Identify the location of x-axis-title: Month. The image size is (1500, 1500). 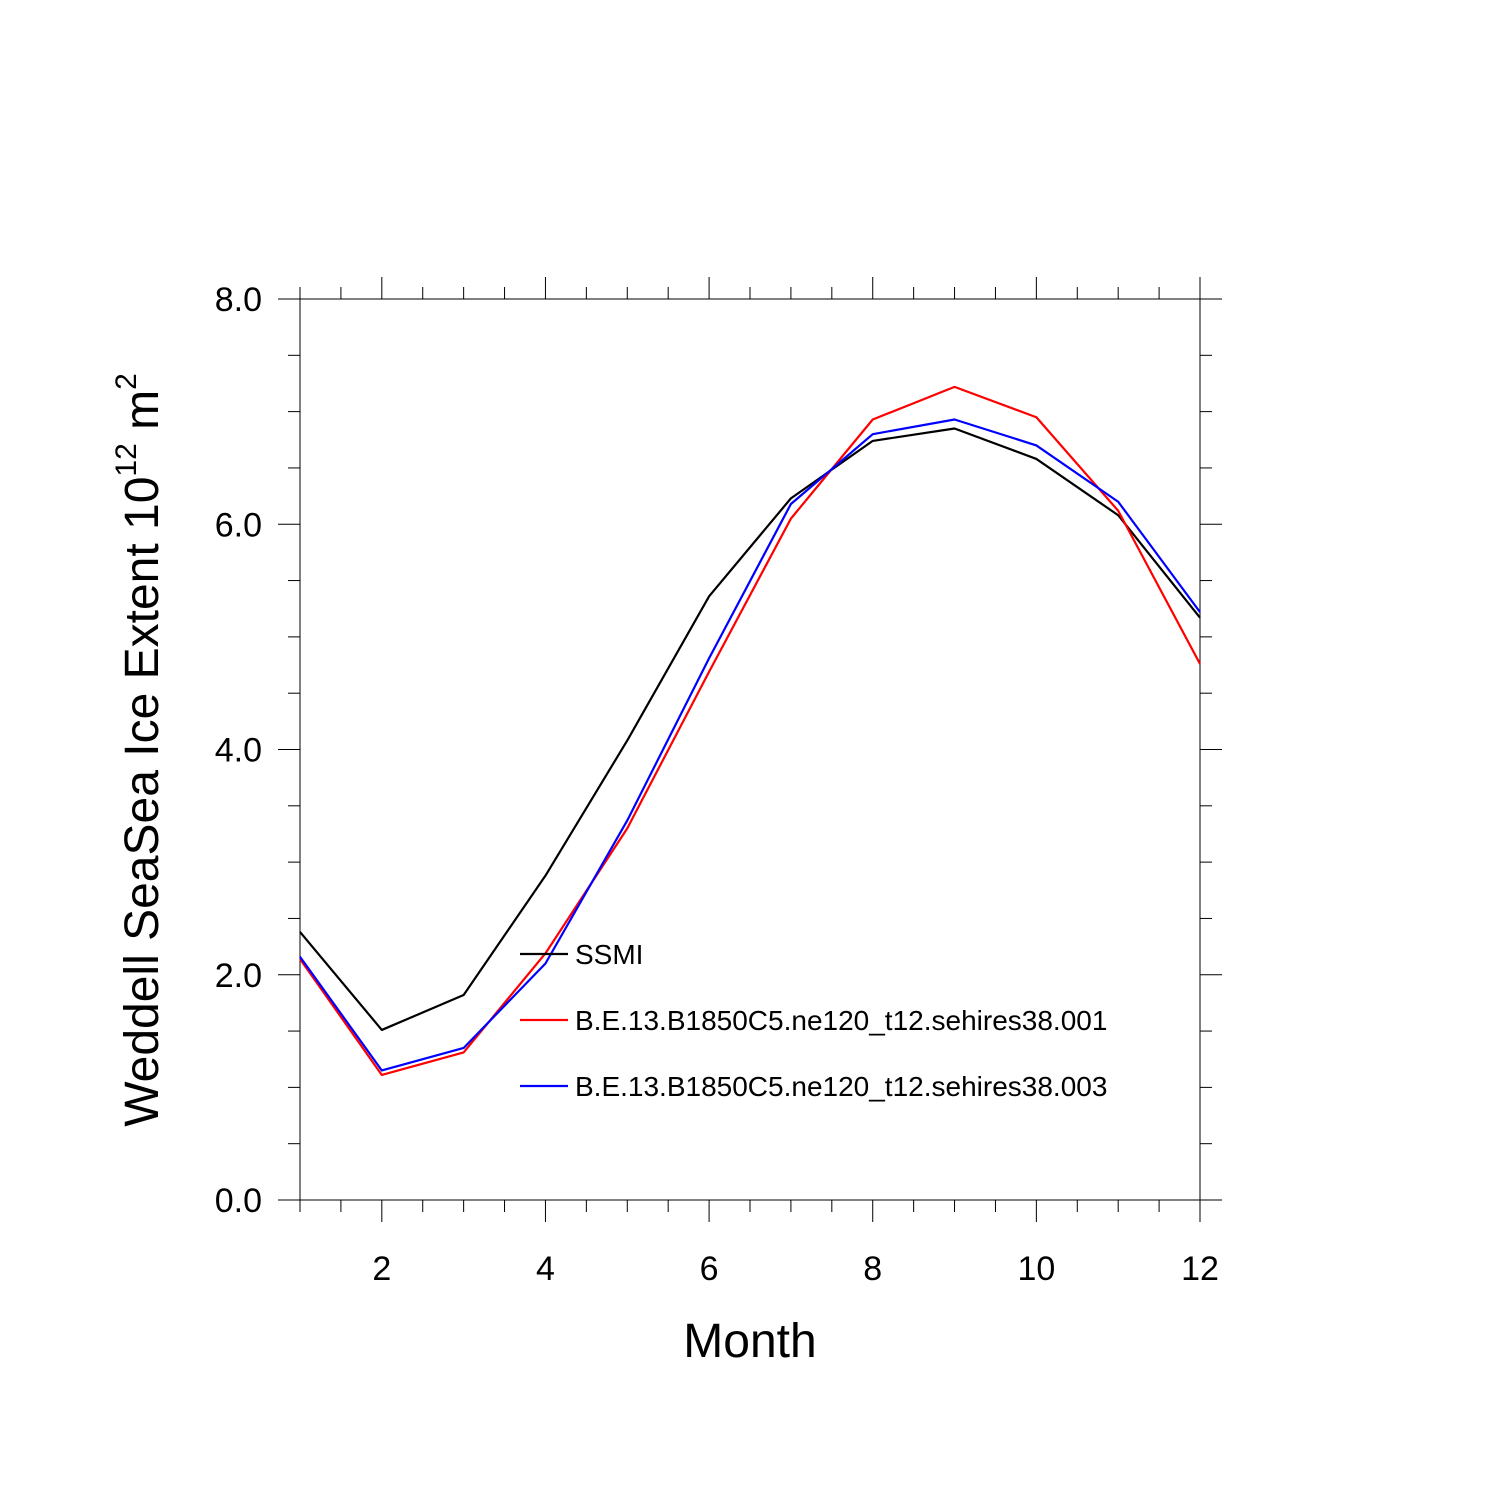
(749, 1341).